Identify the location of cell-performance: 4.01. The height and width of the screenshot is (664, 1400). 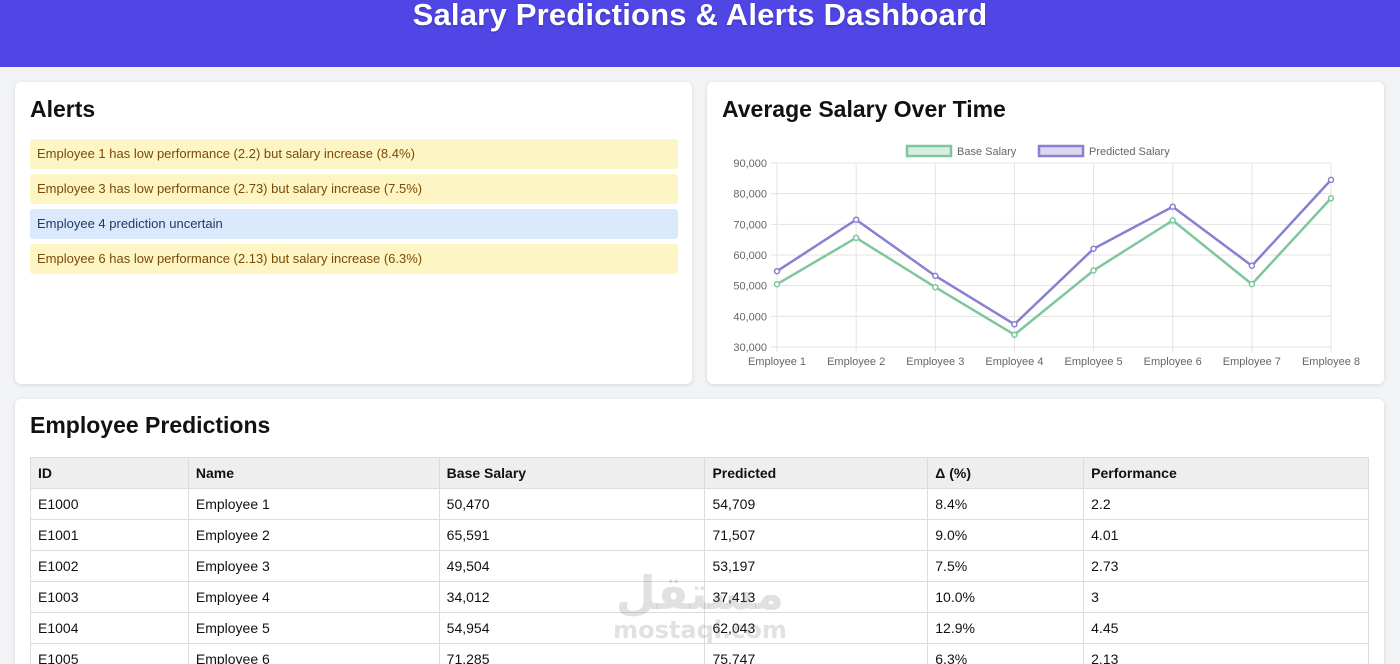
(1226, 535).